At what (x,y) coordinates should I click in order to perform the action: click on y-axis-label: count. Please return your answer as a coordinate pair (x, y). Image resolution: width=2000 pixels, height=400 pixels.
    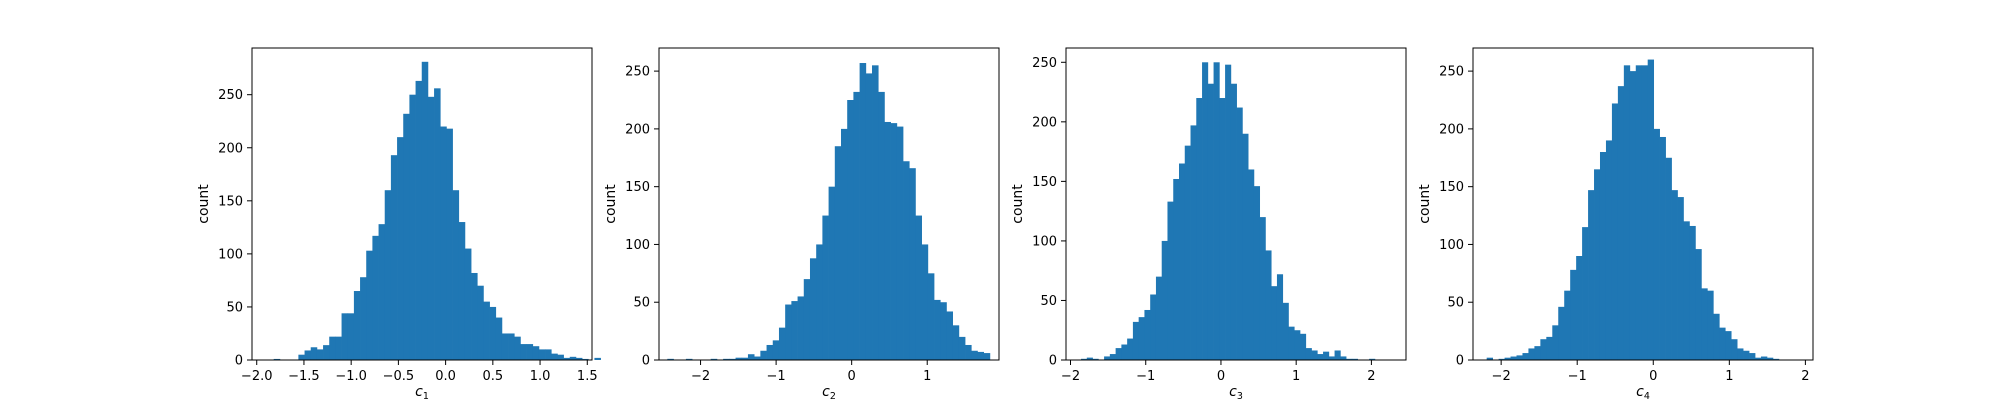
    Looking at the image, I should click on (204, 204).